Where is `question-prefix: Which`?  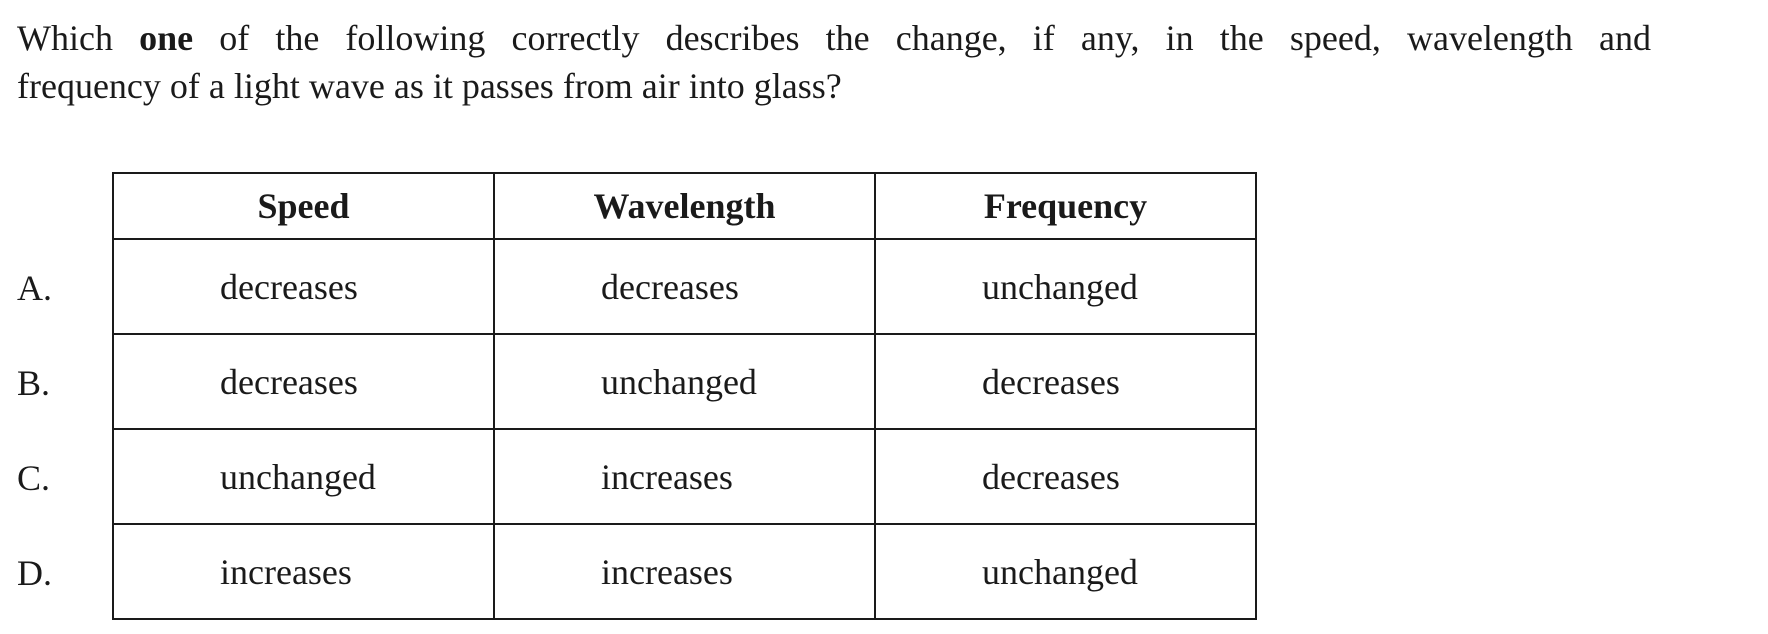 question-prefix: Which is located at coordinates (78, 38).